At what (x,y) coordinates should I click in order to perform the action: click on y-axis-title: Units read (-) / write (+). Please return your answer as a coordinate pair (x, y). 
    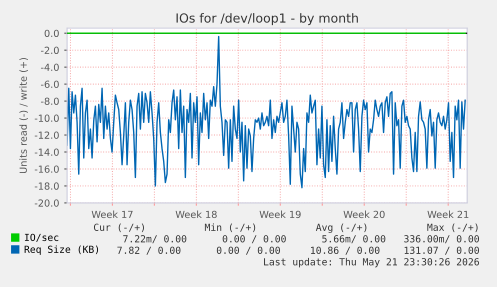
    Looking at the image, I should click on (23, 116).